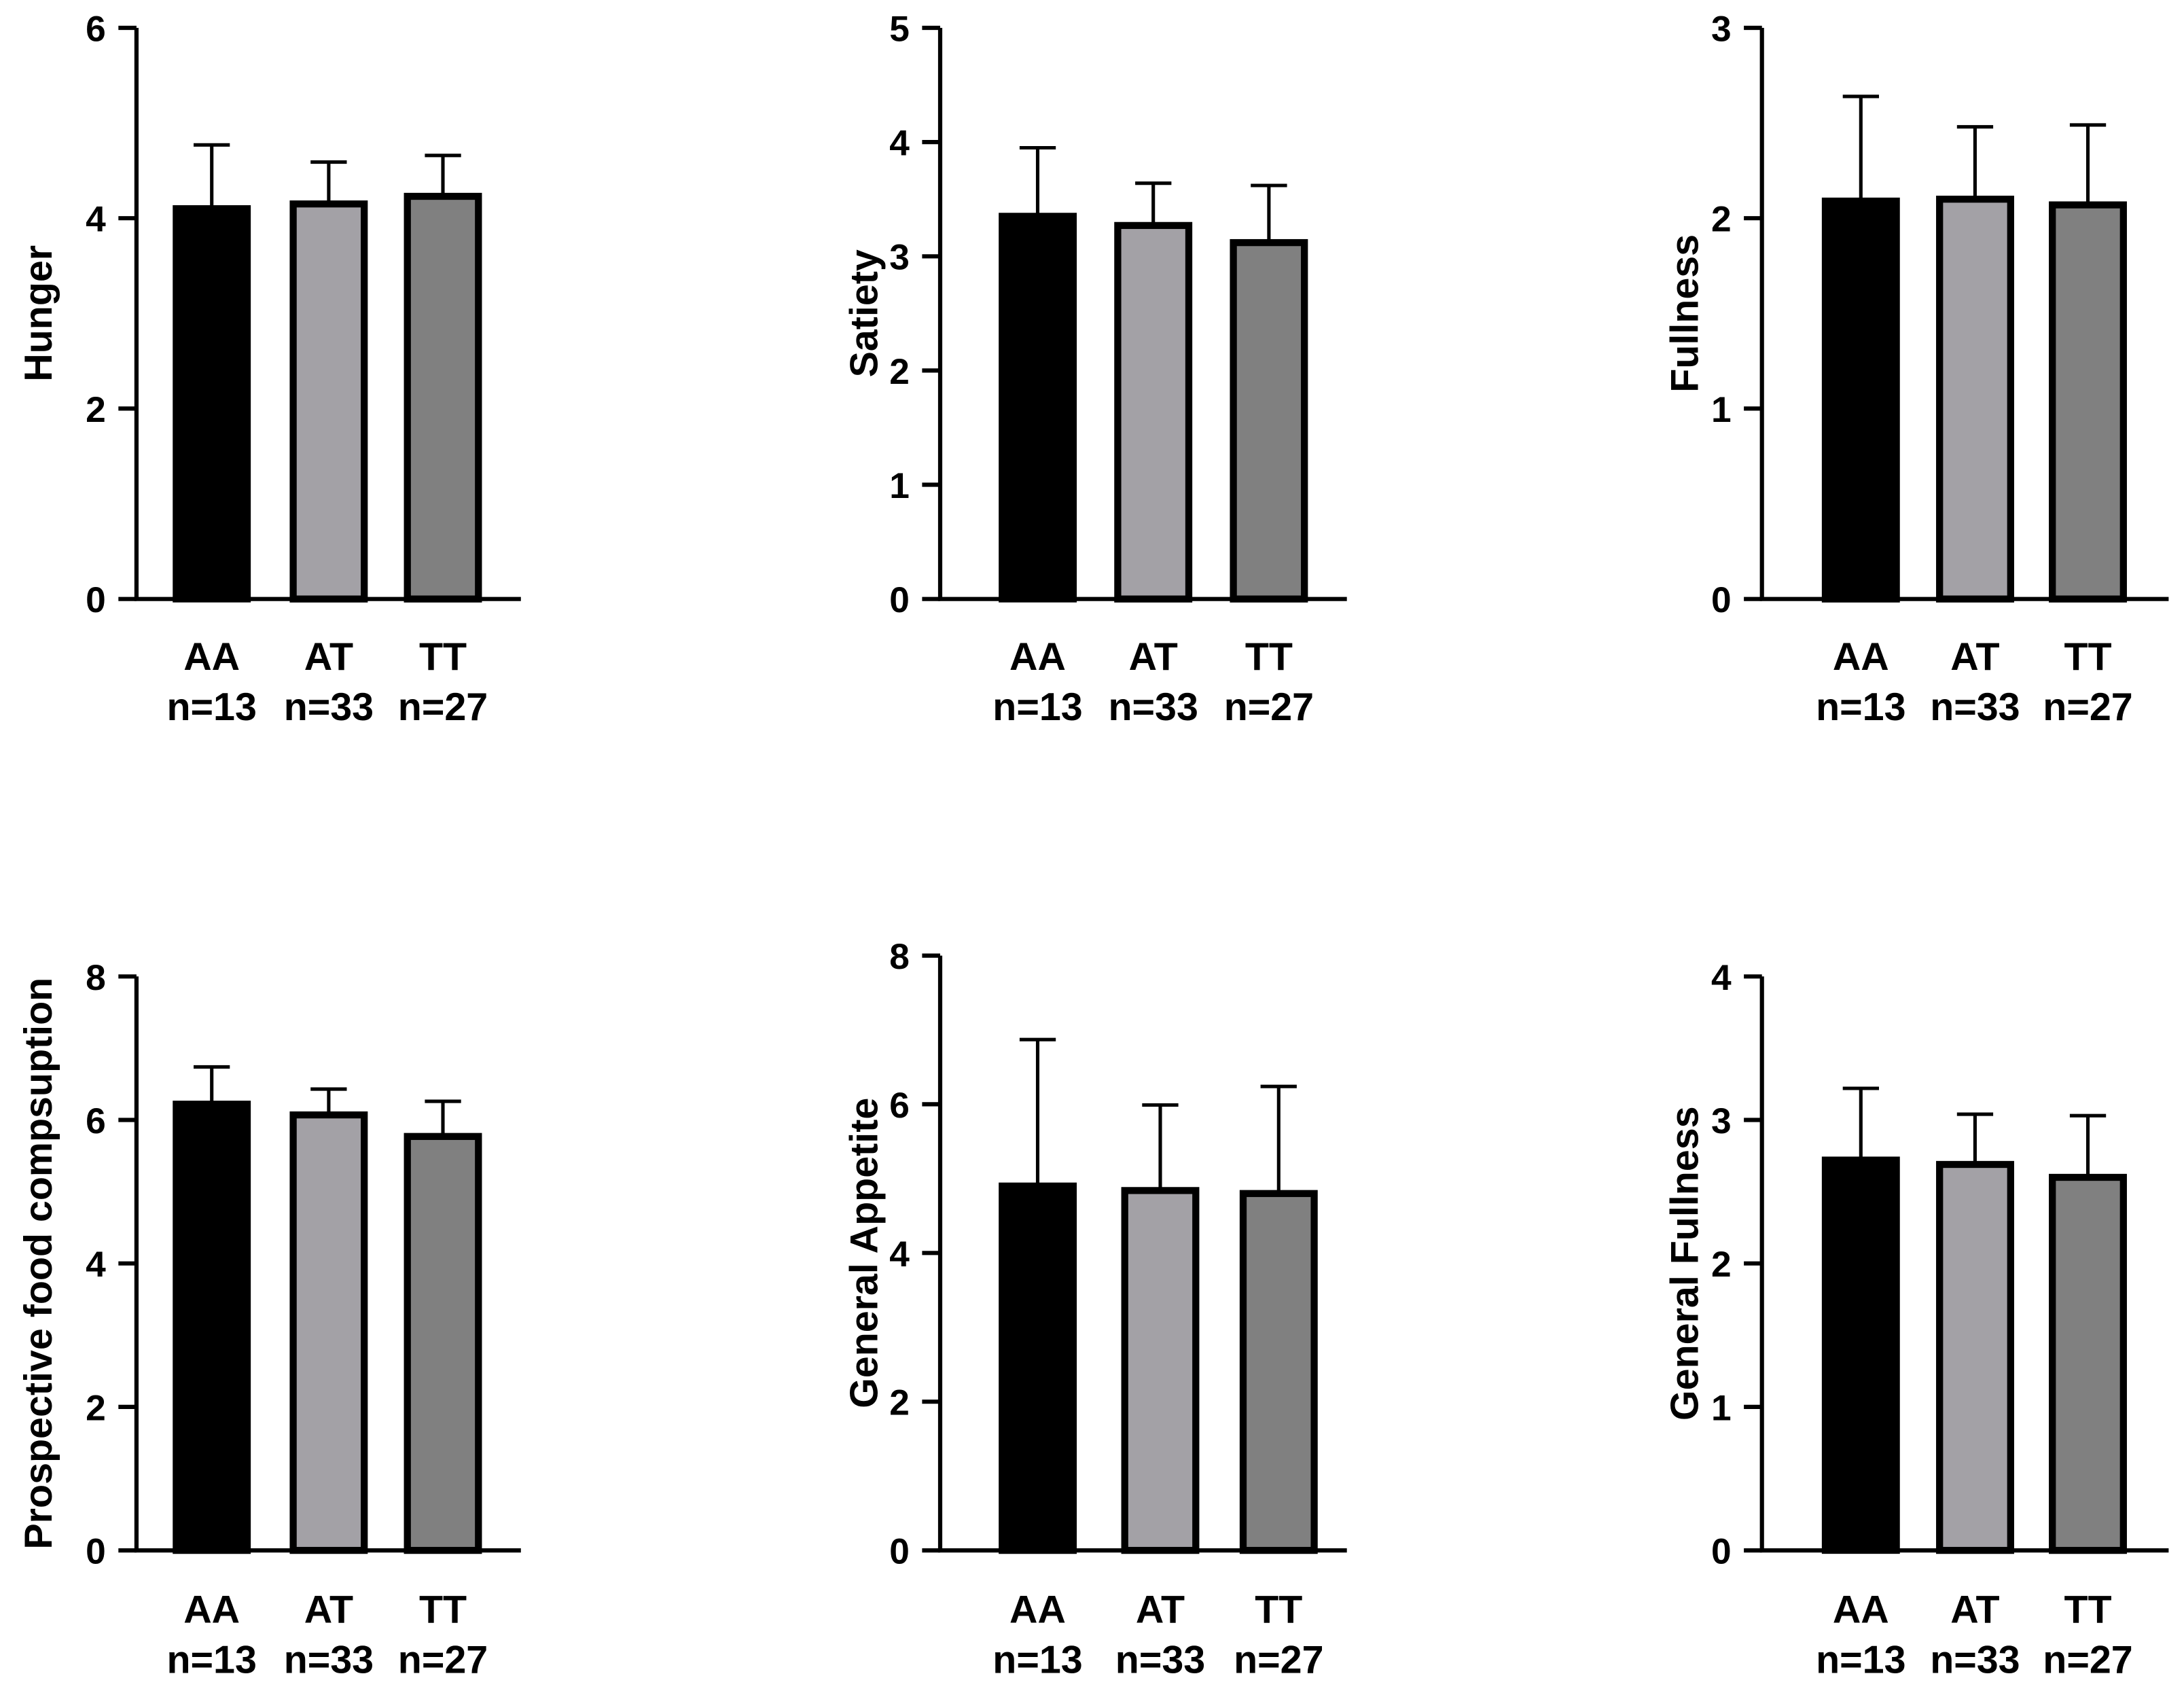  What do you see at coordinates (269, 369) in the screenshot?
I see `chart-panel-1: 0 2 4 6 Hunger AA n=13 AT n=33 TT n=27` at bounding box center [269, 369].